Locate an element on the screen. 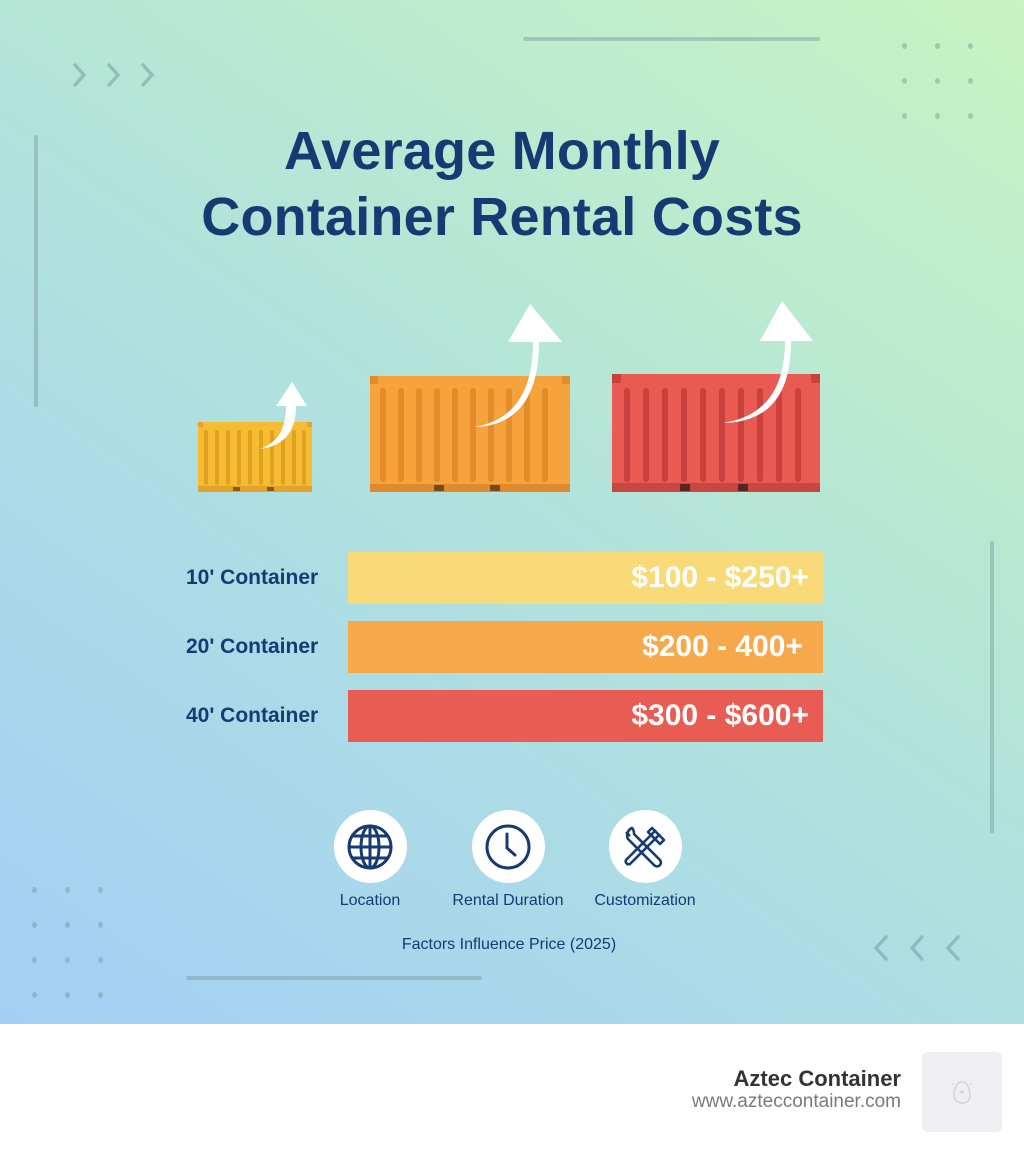  deco-chevrons-right is located at coordinates (114, 75).